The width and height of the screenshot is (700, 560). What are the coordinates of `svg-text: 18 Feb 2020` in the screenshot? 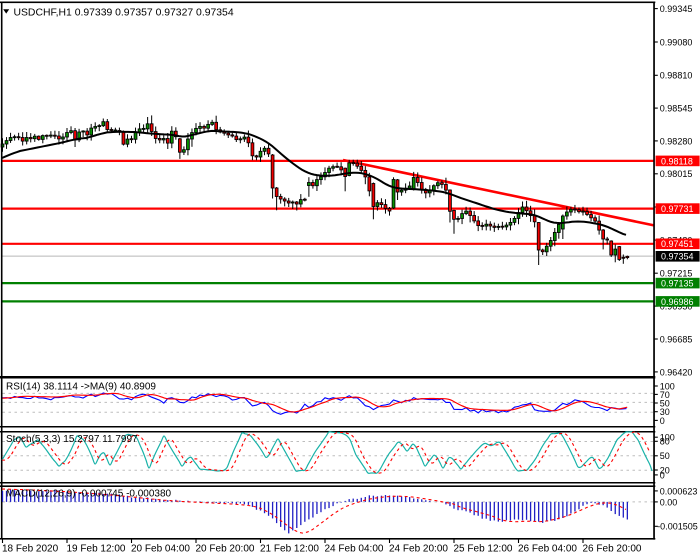 It's located at (30, 549).